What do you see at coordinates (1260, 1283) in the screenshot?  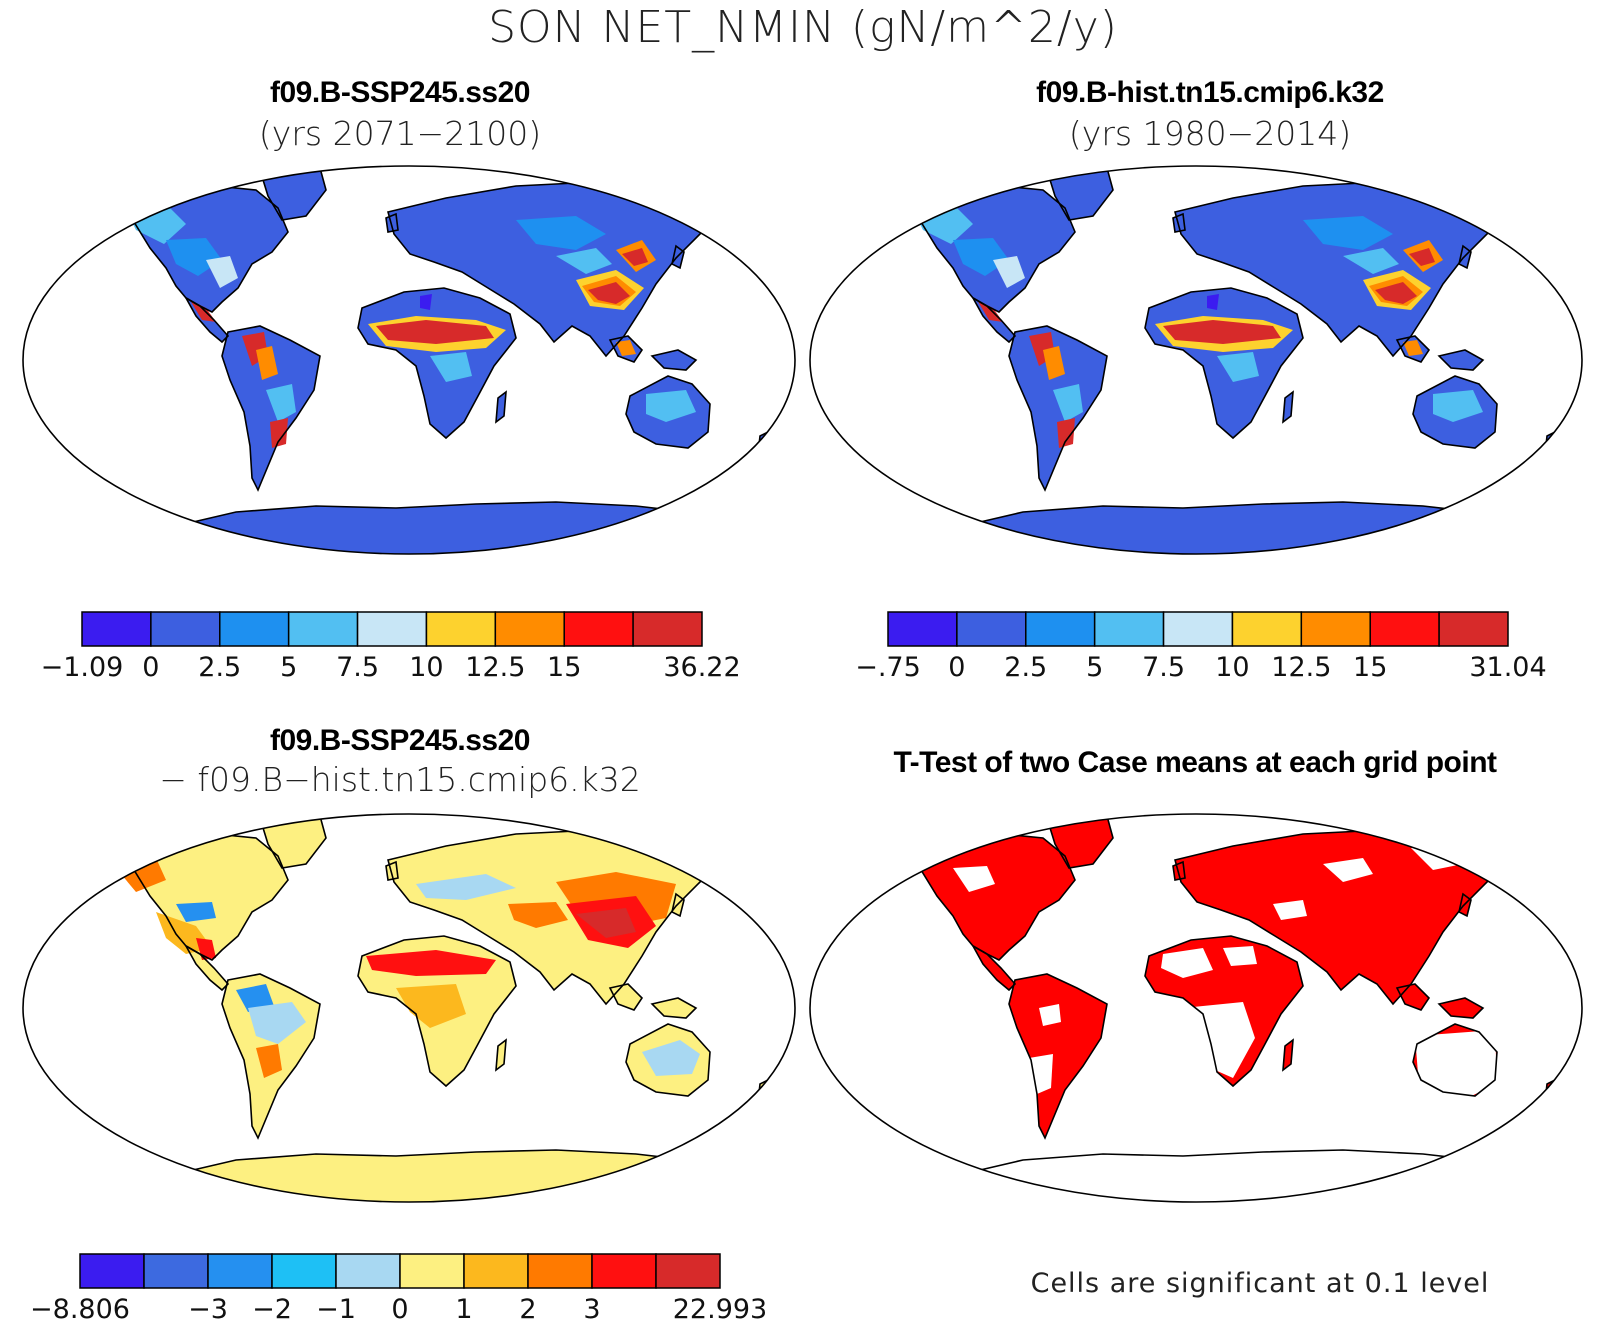 I see `significance-note: Cells are significant at 0.1 level` at bounding box center [1260, 1283].